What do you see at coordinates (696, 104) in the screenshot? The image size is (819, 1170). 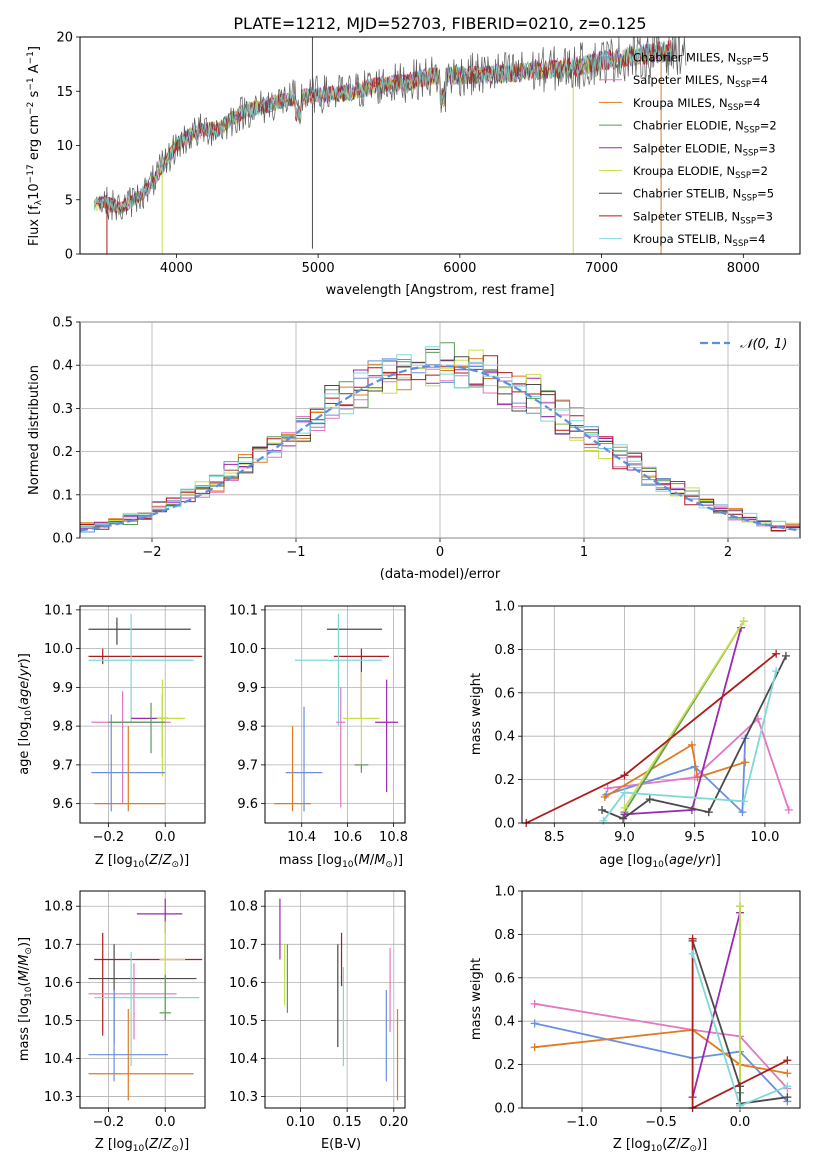 I see `spectrum-legend-label: Kroupa MILES, NSSP=4` at bounding box center [696, 104].